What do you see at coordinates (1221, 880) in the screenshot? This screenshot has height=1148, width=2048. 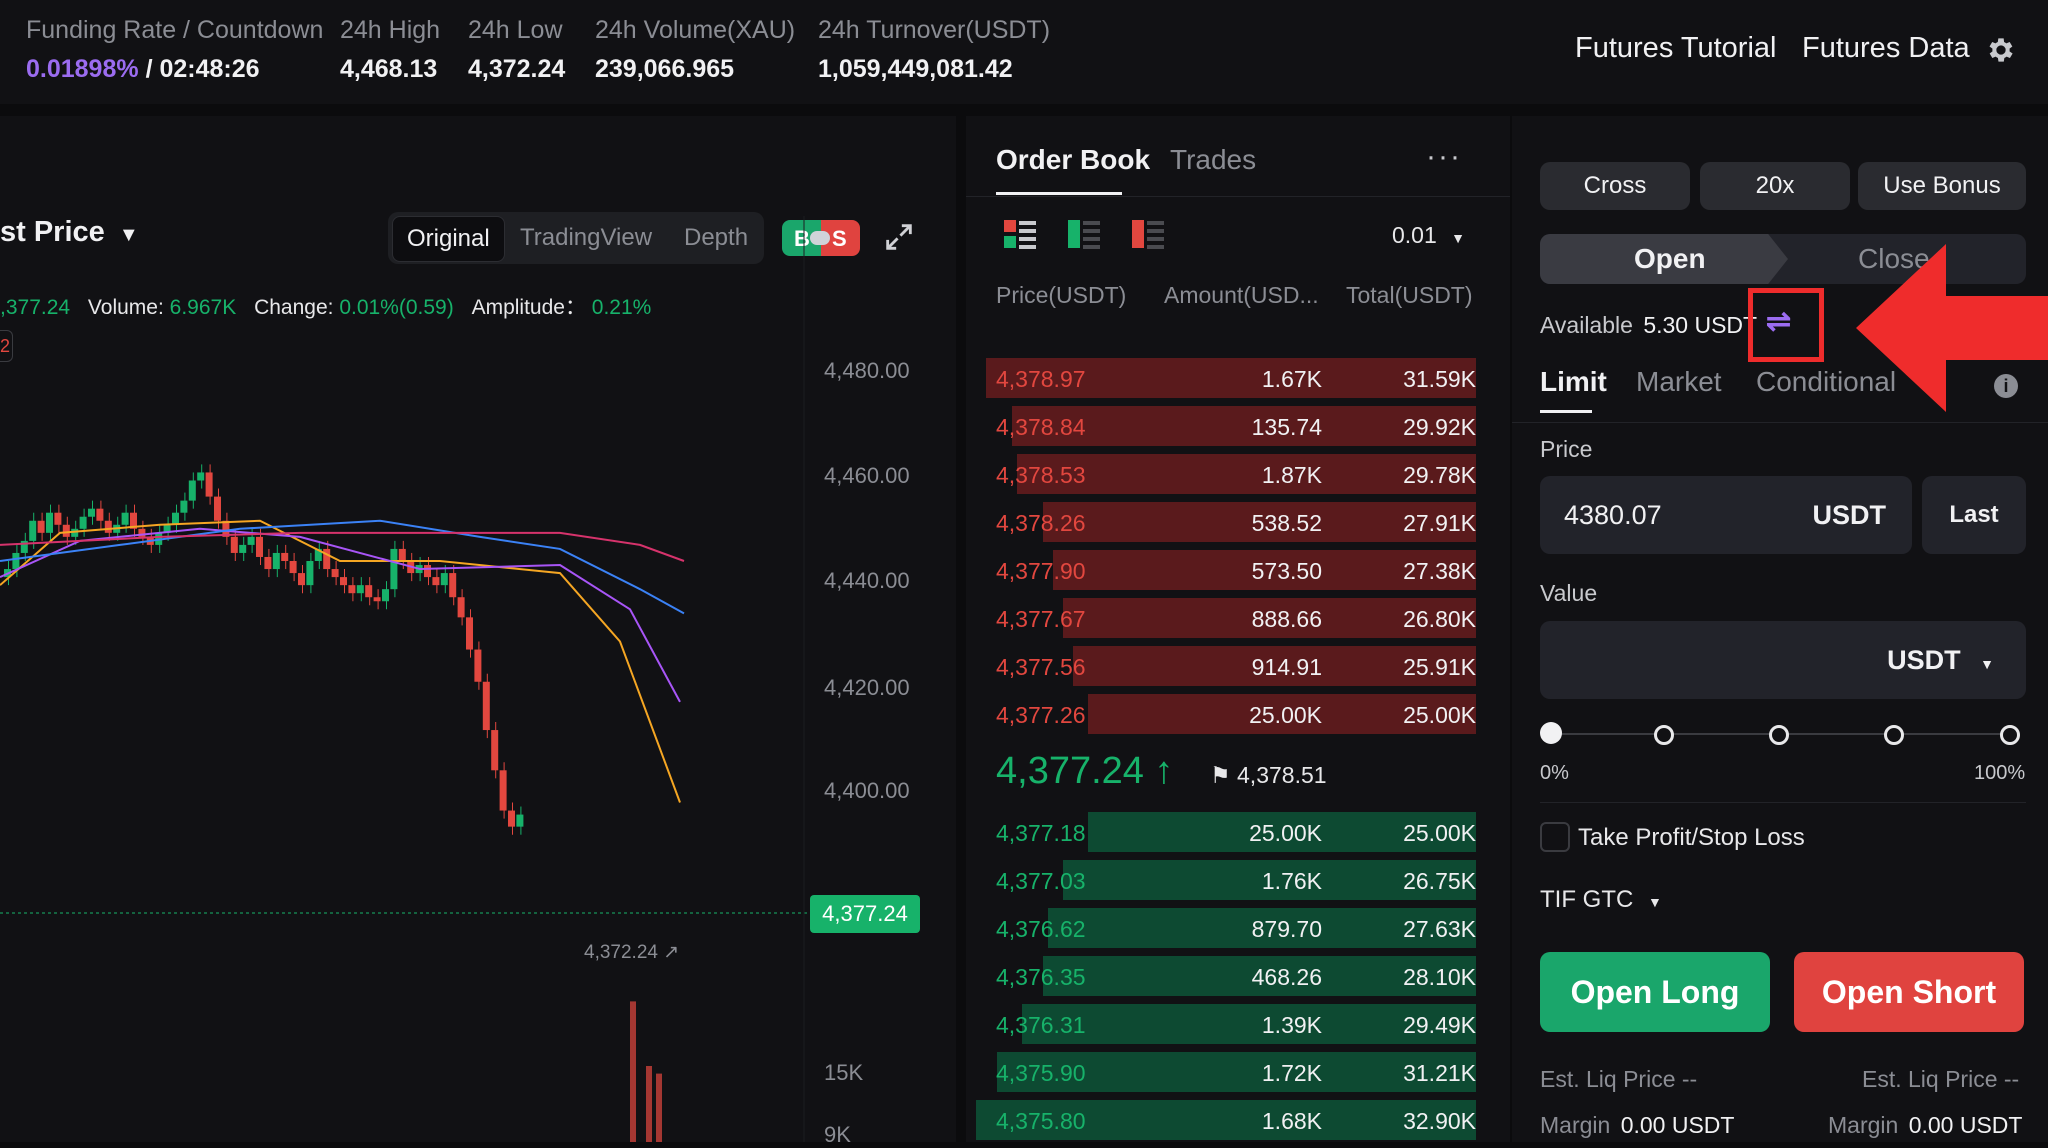 I see `bid-row: 4,377.03 1.76K 26.75K` at bounding box center [1221, 880].